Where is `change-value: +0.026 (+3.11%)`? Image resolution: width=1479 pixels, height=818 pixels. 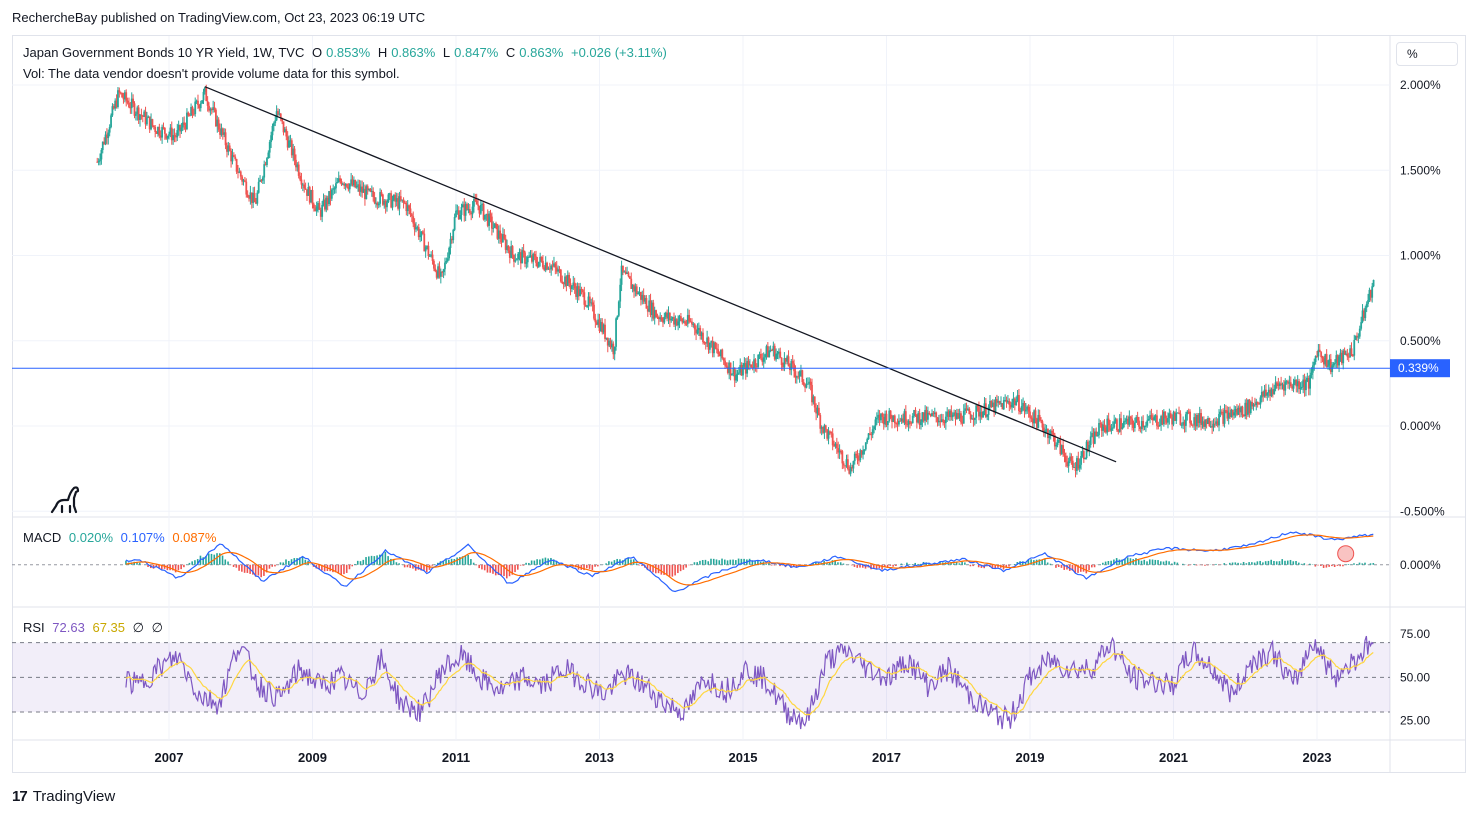
change-value: +0.026 (+3.11%) is located at coordinates (618, 52).